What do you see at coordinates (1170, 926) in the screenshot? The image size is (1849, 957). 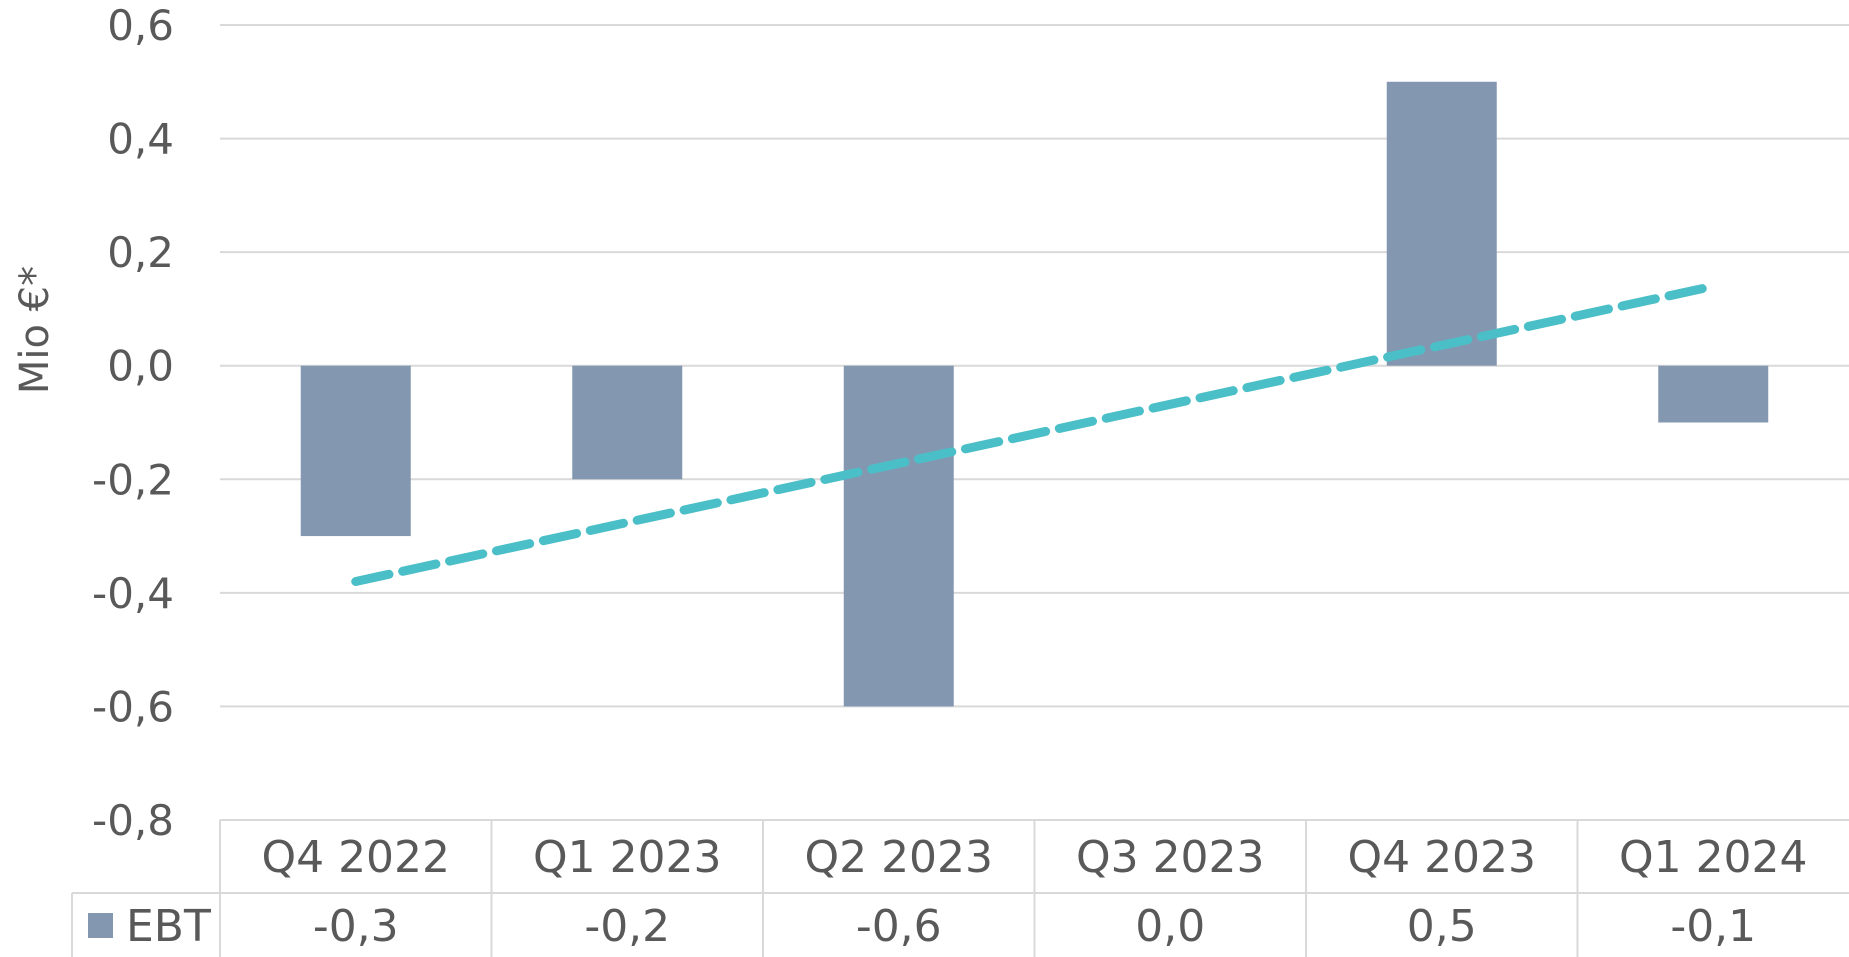 I see `data-table-value: 0,0` at bounding box center [1170, 926].